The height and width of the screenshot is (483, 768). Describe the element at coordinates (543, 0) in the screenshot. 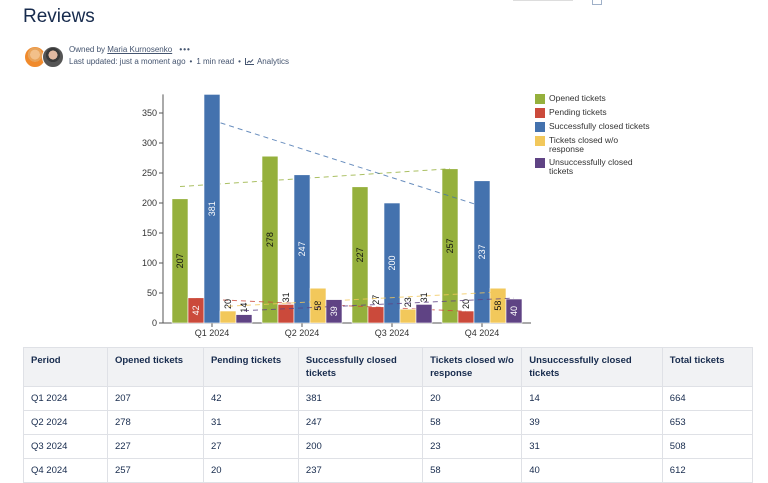

I see `top-toolbar-edge` at that location.